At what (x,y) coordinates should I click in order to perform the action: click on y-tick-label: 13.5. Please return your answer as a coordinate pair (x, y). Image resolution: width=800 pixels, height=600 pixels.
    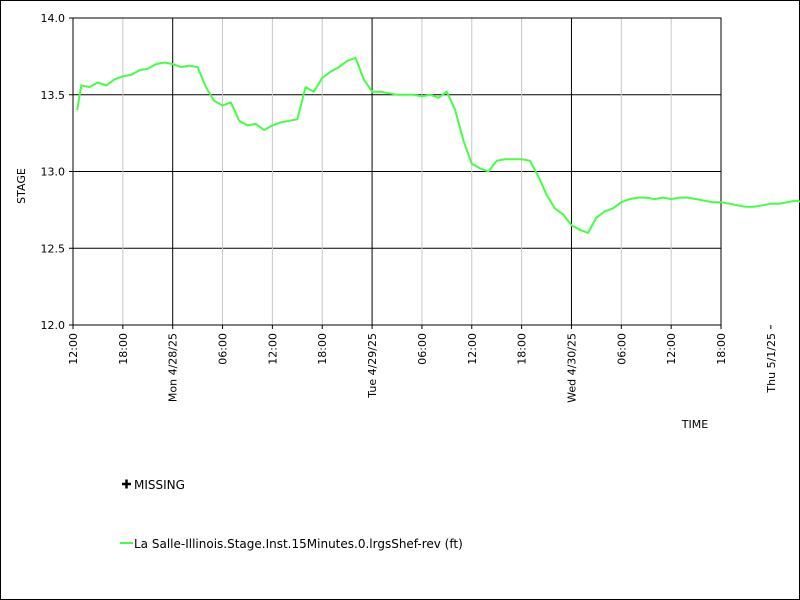
    Looking at the image, I should click on (53, 95).